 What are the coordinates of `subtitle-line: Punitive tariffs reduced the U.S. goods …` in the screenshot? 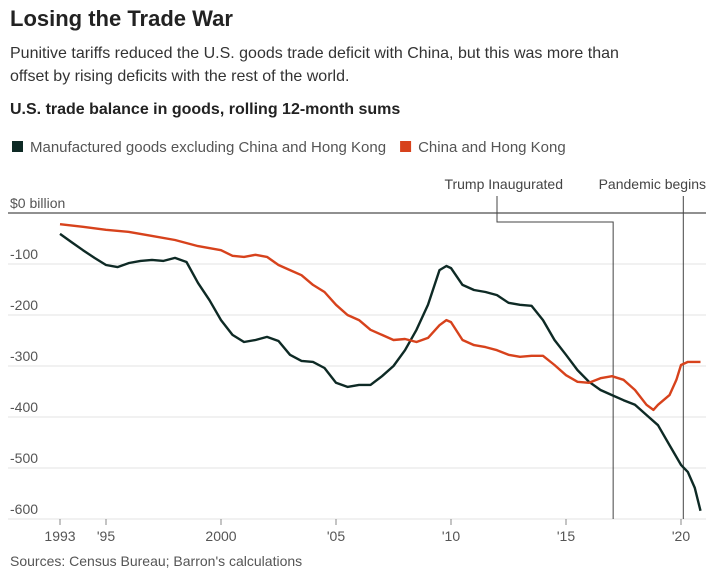 It's located at (314, 53).